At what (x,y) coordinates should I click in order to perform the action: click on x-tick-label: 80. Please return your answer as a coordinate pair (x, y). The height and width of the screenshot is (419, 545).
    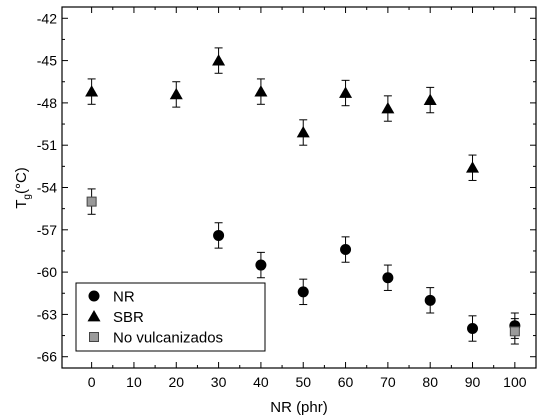
    Looking at the image, I should click on (430, 382).